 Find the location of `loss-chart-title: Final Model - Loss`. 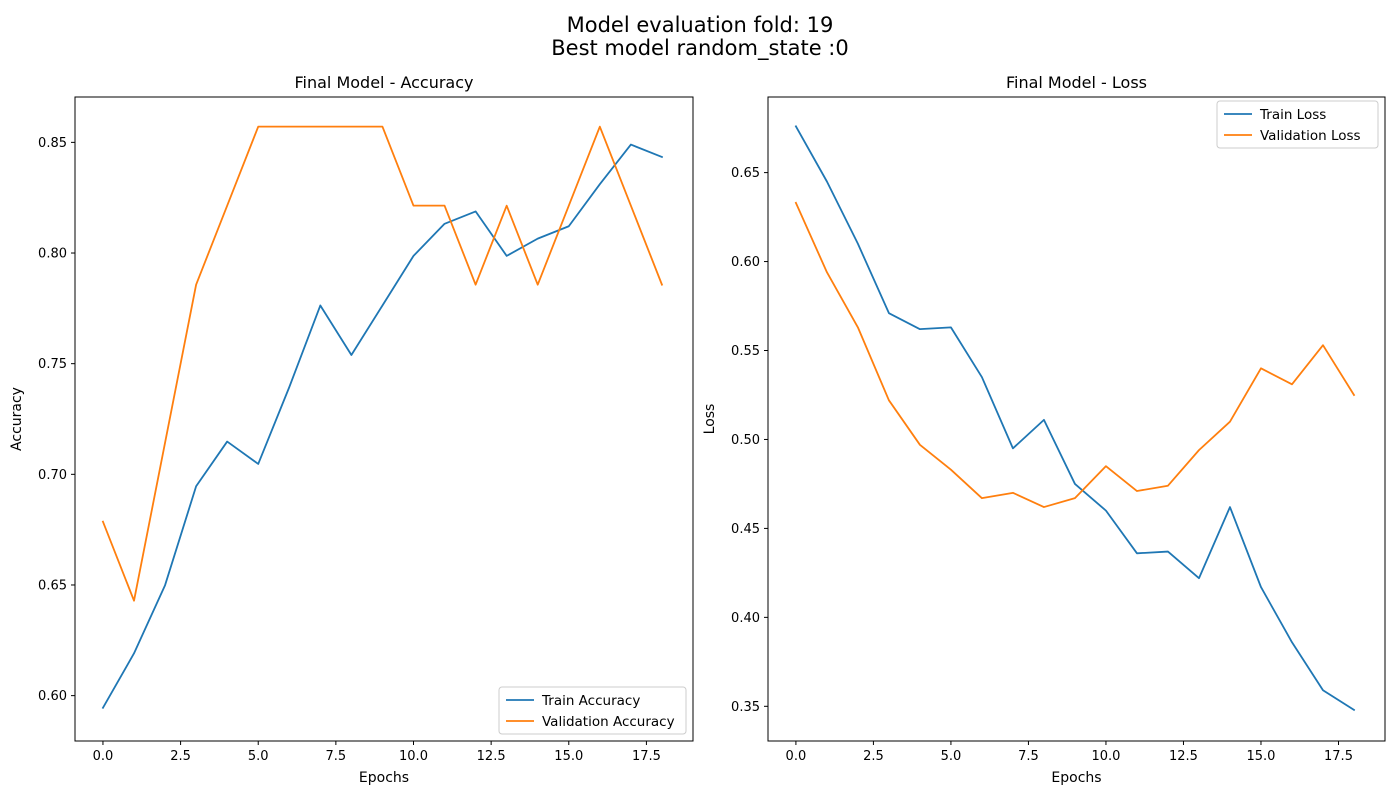

loss-chart-title: Final Model - Loss is located at coordinates (1076, 82).